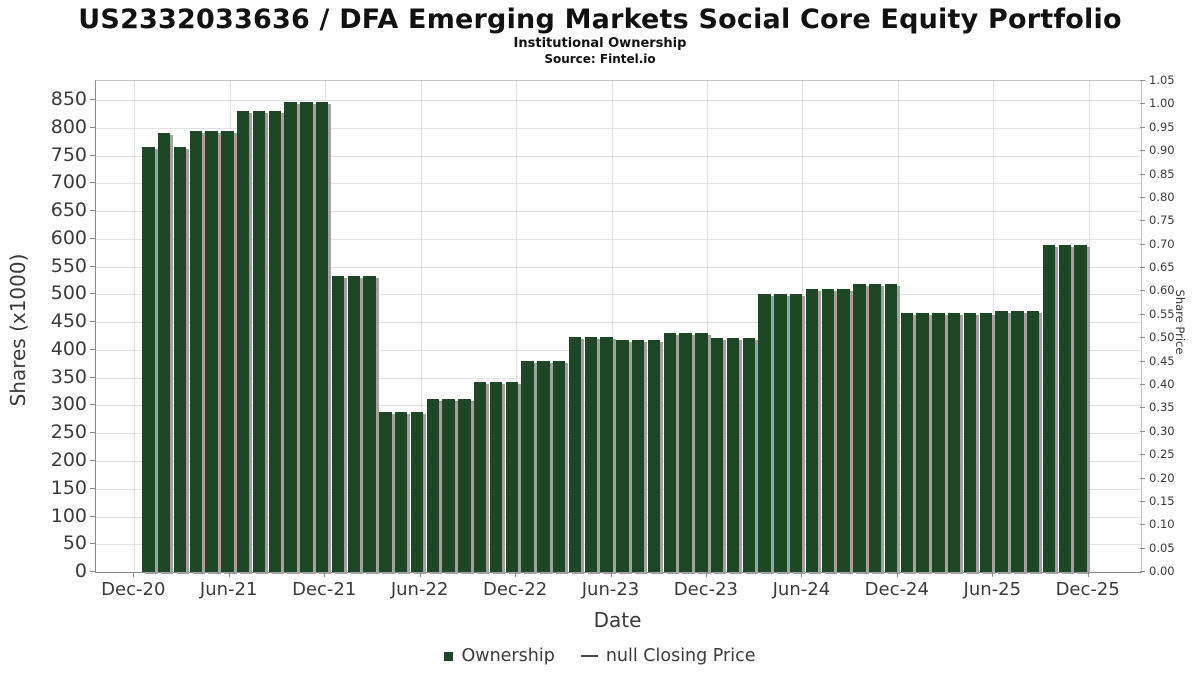  I want to click on left-tick-label: 300, so click(68, 404).